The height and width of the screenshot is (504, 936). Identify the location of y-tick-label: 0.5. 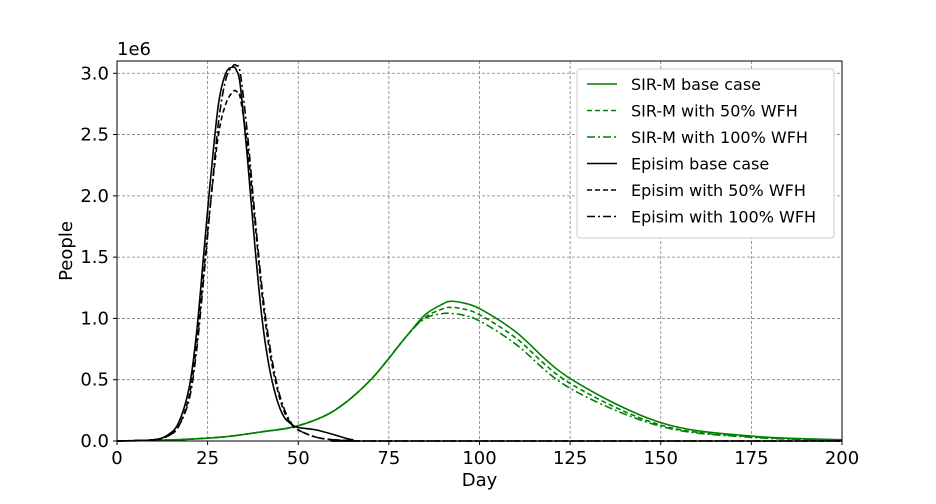
(94, 380).